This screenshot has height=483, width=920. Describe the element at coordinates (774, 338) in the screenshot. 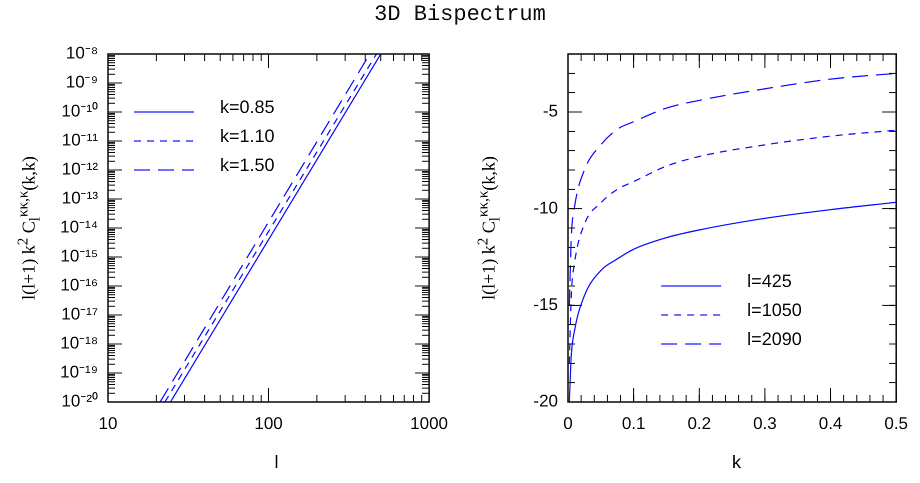

I see `legend-label: l=2090` at that location.